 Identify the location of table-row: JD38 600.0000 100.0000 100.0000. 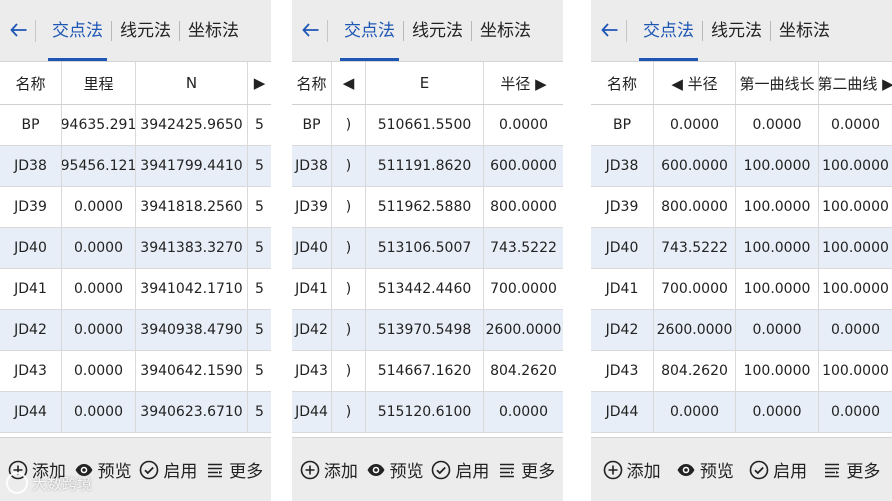
(741, 166).